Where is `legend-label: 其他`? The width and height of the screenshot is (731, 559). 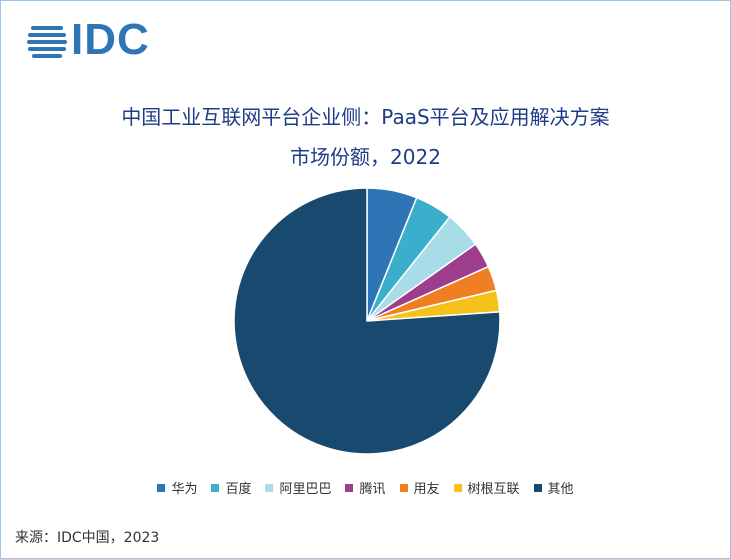
legend-label: 其他 is located at coordinates (560, 489).